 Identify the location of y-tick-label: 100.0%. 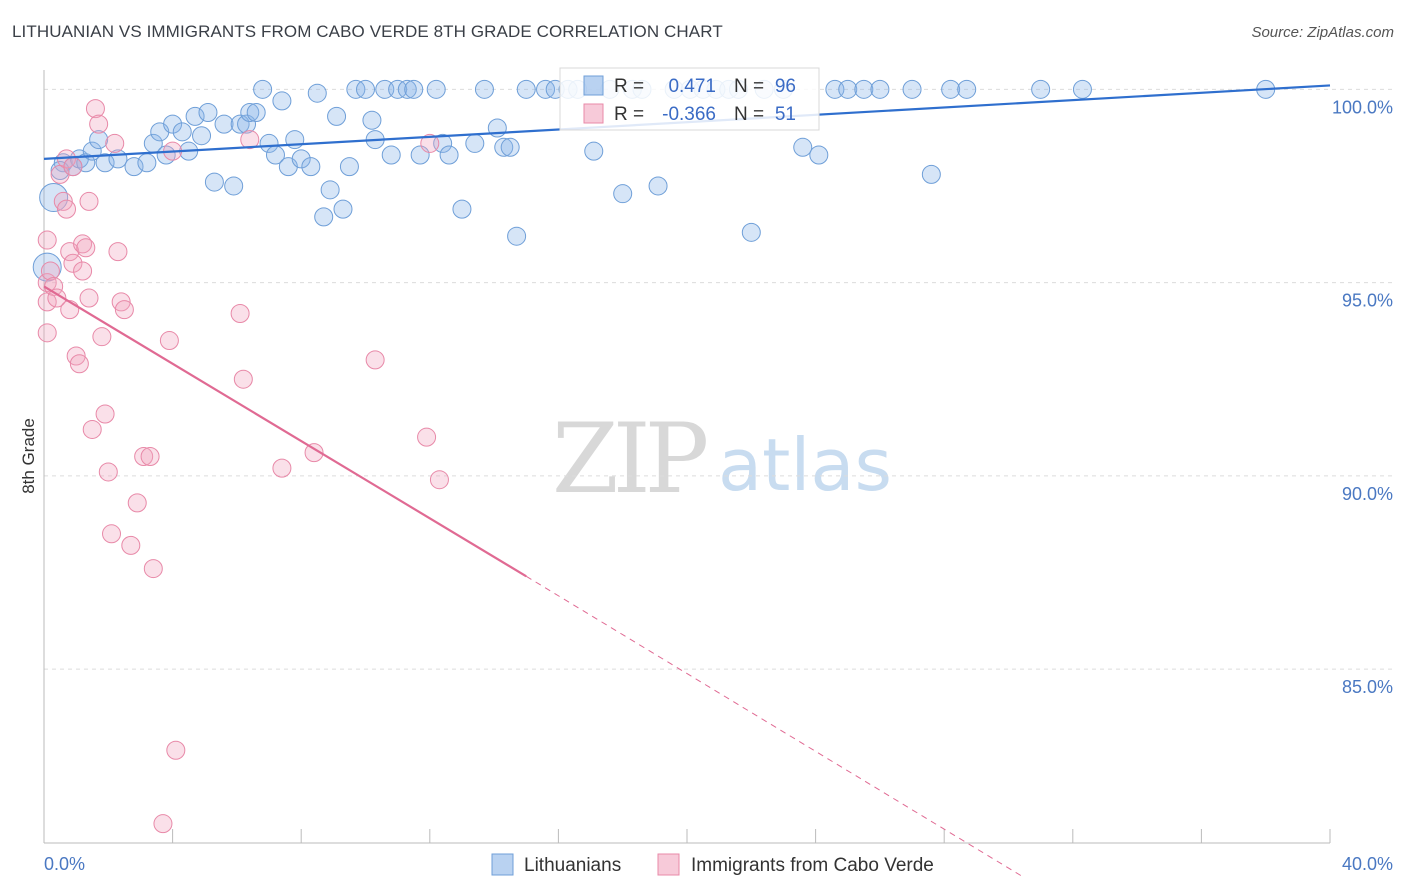
(1362, 107).